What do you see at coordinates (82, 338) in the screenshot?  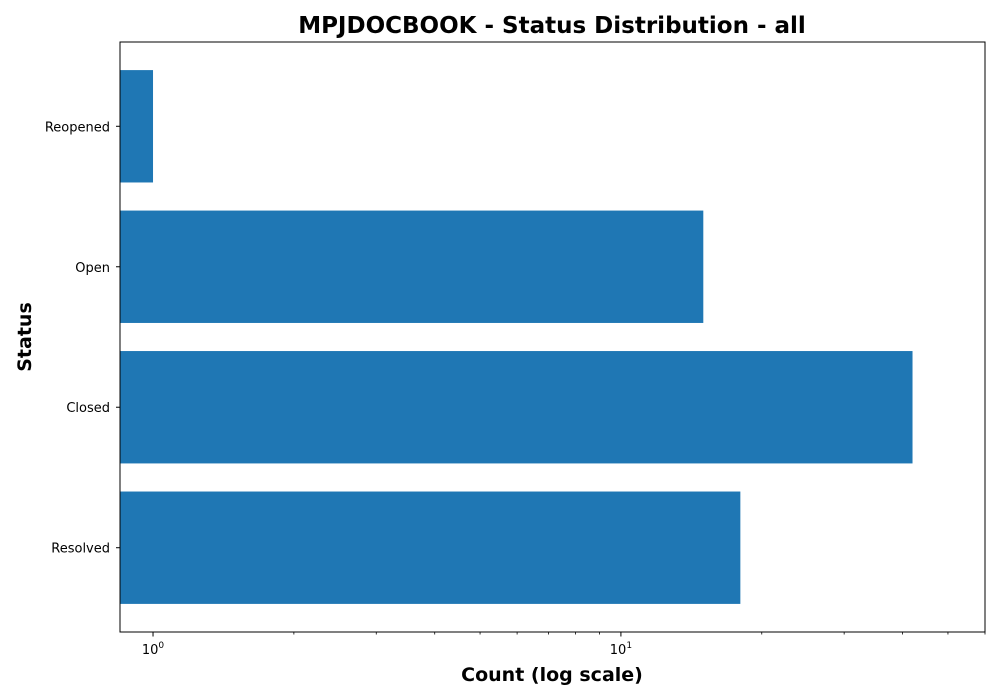 I see `y-ticks: Resolved Closed Open Reopened` at bounding box center [82, 338].